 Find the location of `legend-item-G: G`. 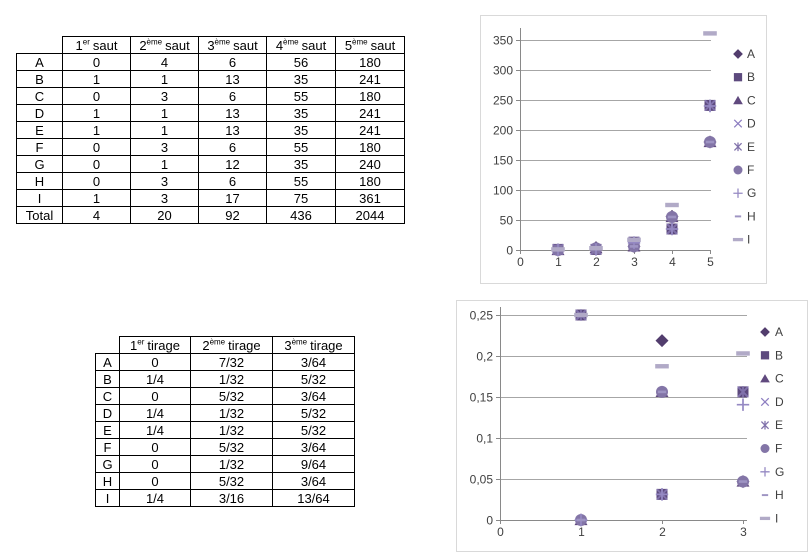

legend-item-G: G is located at coordinates (772, 472).